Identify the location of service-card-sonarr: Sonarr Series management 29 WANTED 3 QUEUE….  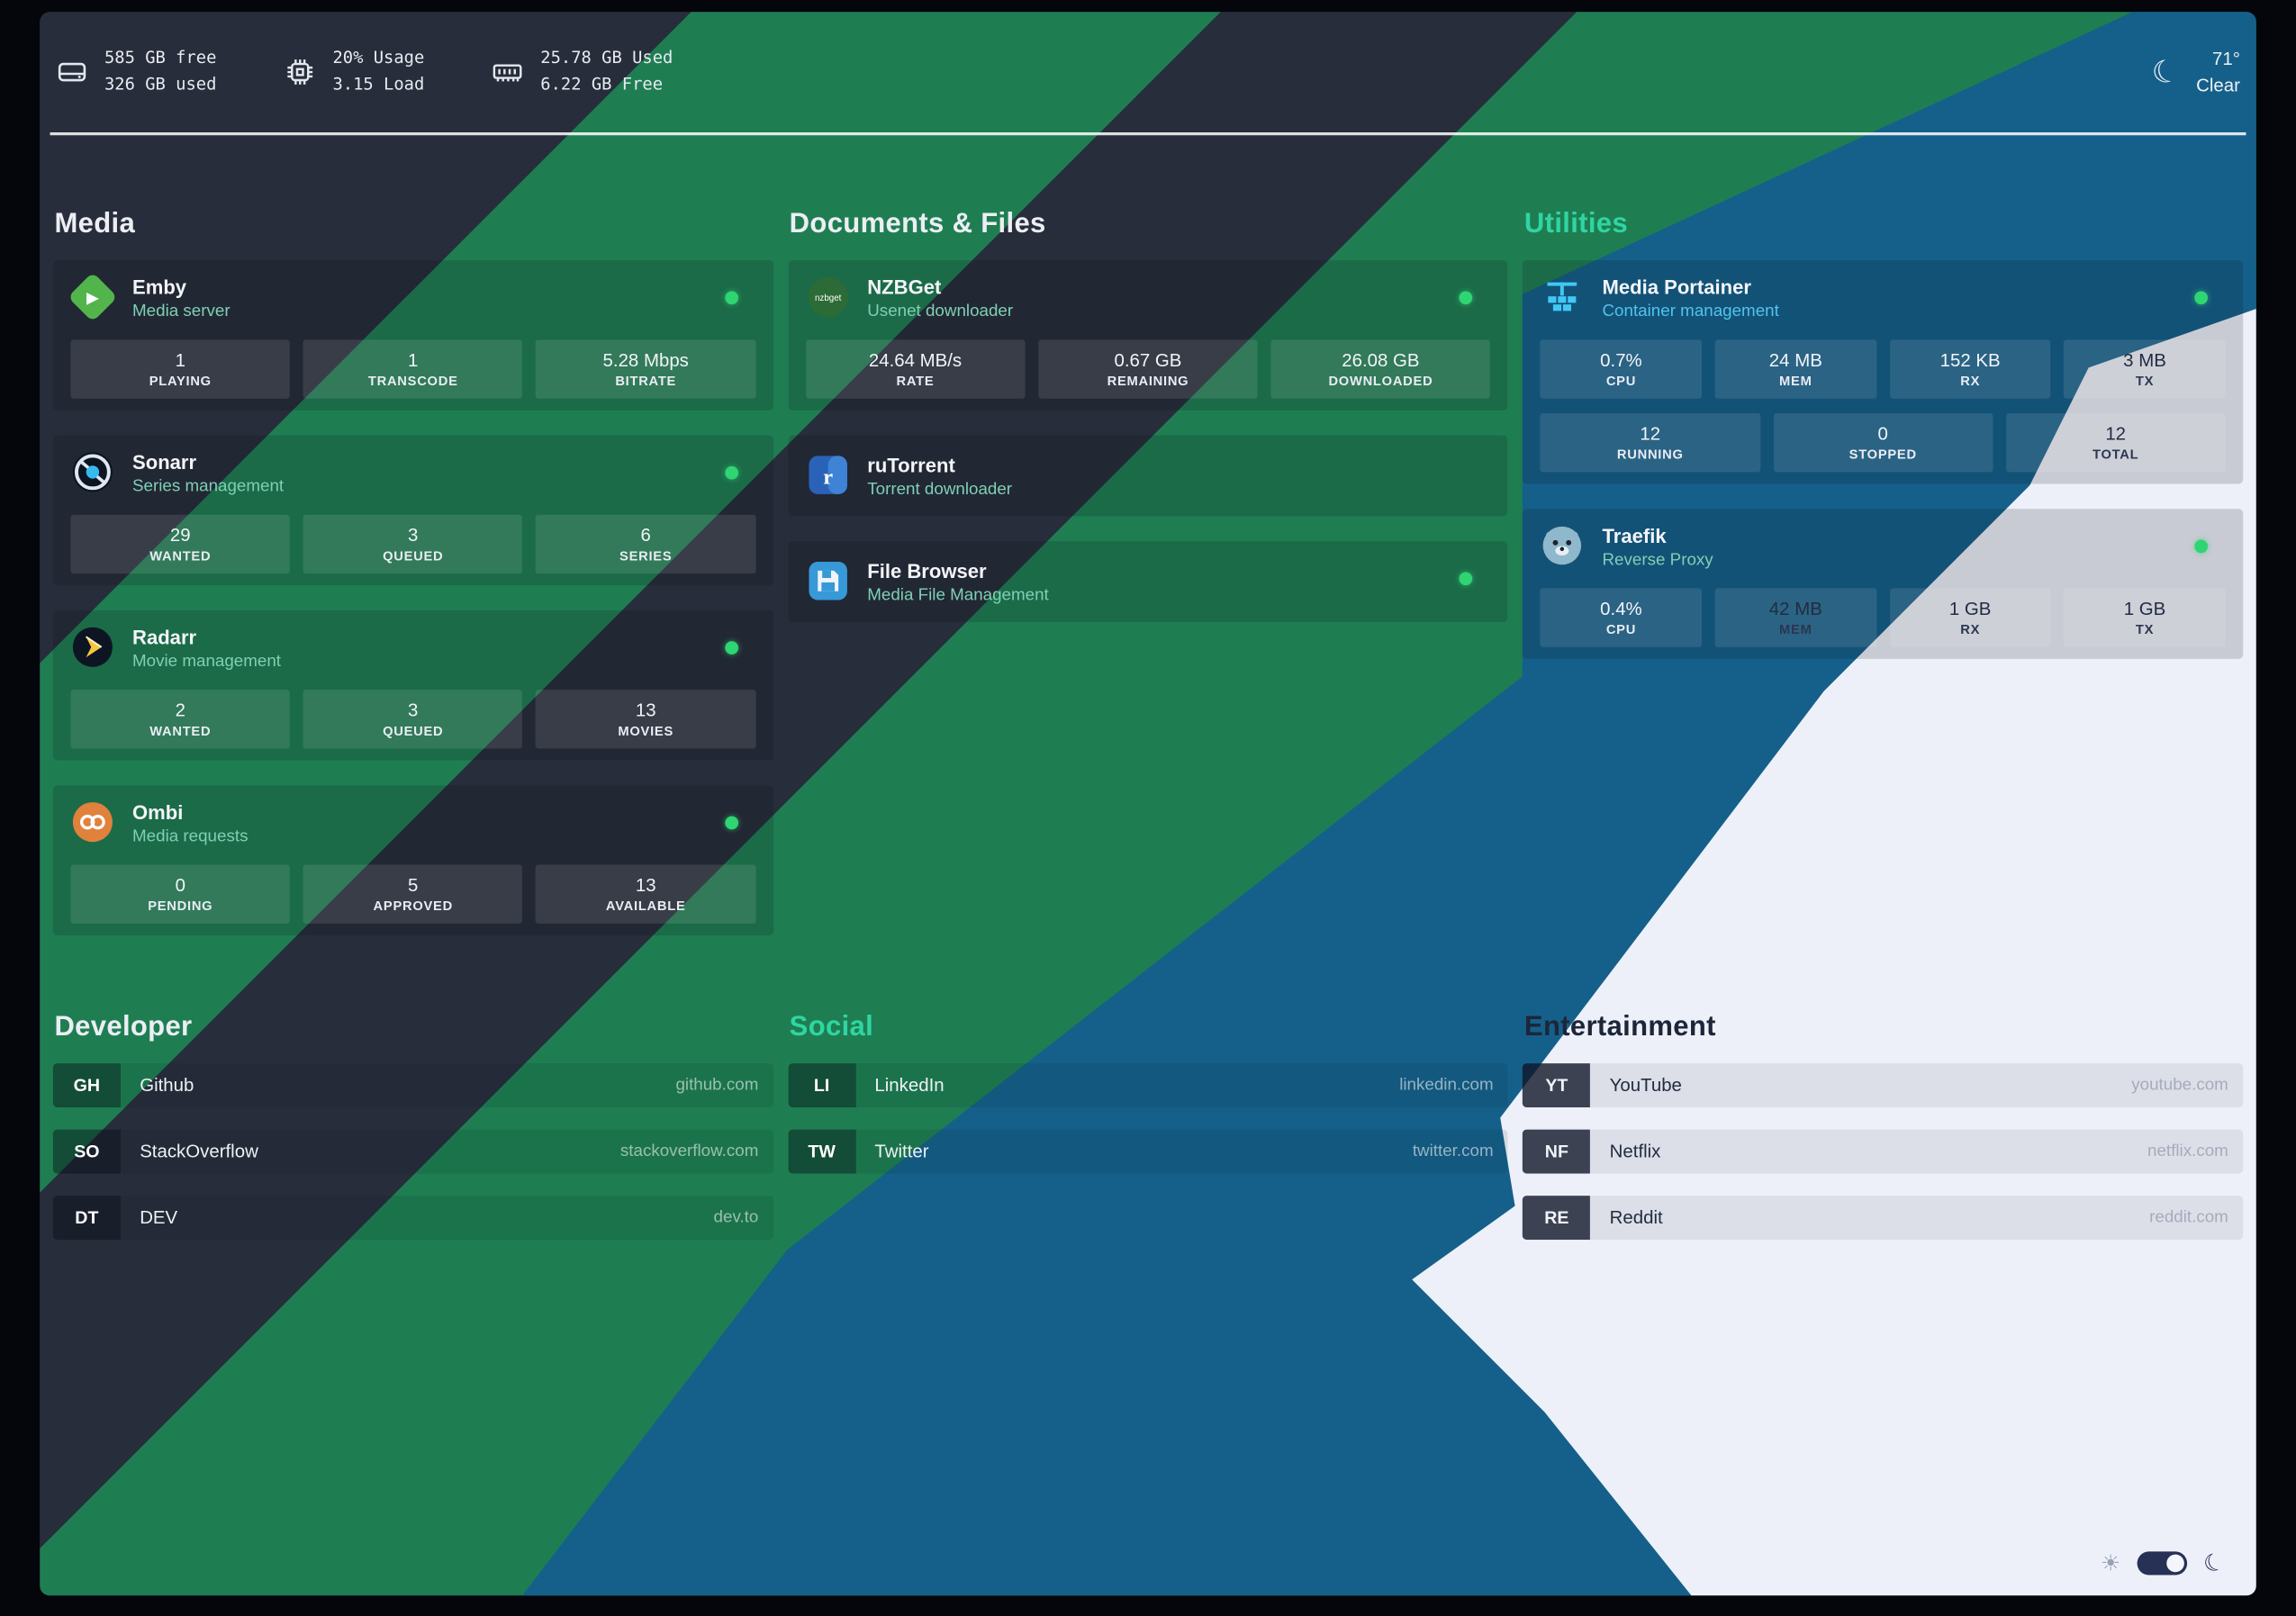
(413, 510).